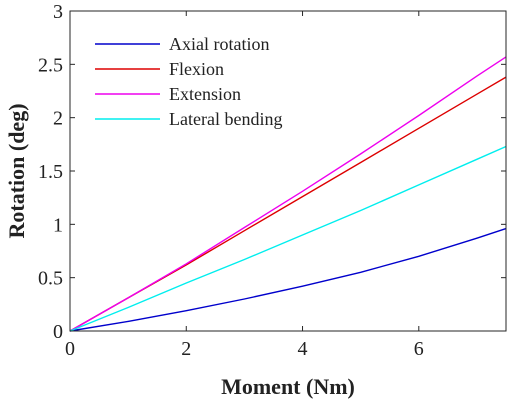 Image resolution: width=510 pixels, height=404 pixels. Describe the element at coordinates (303, 349) in the screenshot. I see `x-tick-label: 4` at that location.